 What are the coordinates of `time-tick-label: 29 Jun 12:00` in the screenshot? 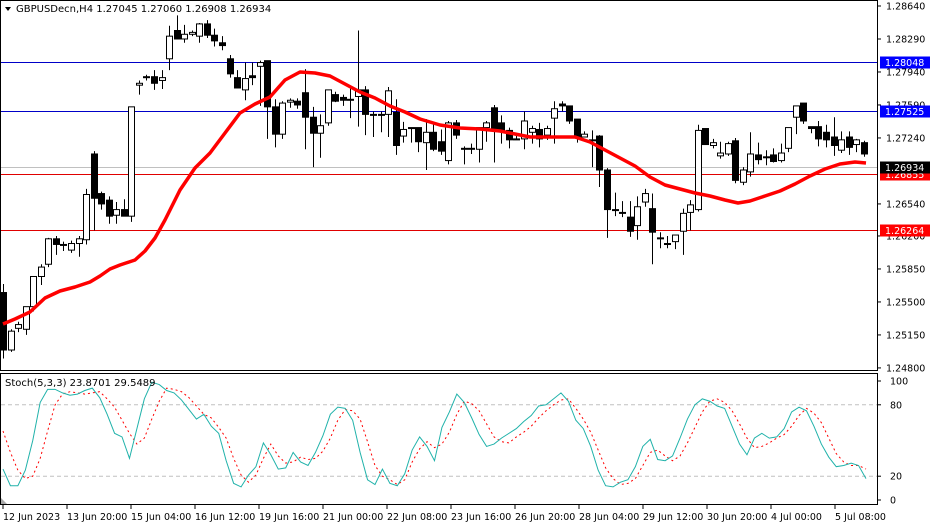 It's located at (673, 517).